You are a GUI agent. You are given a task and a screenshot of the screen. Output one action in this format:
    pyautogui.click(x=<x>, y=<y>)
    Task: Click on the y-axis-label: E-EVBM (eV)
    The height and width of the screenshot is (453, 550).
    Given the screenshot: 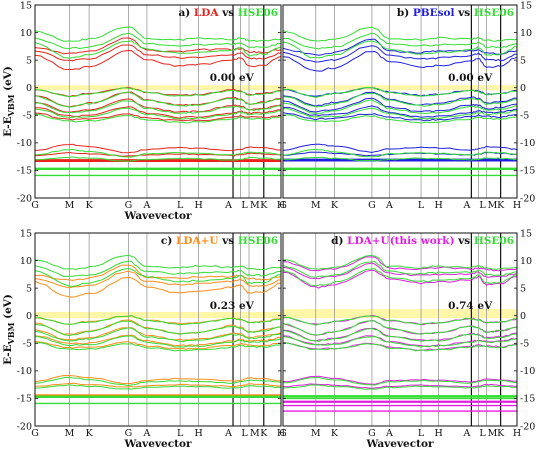 What is the action you would take?
    pyautogui.click(x=9, y=101)
    